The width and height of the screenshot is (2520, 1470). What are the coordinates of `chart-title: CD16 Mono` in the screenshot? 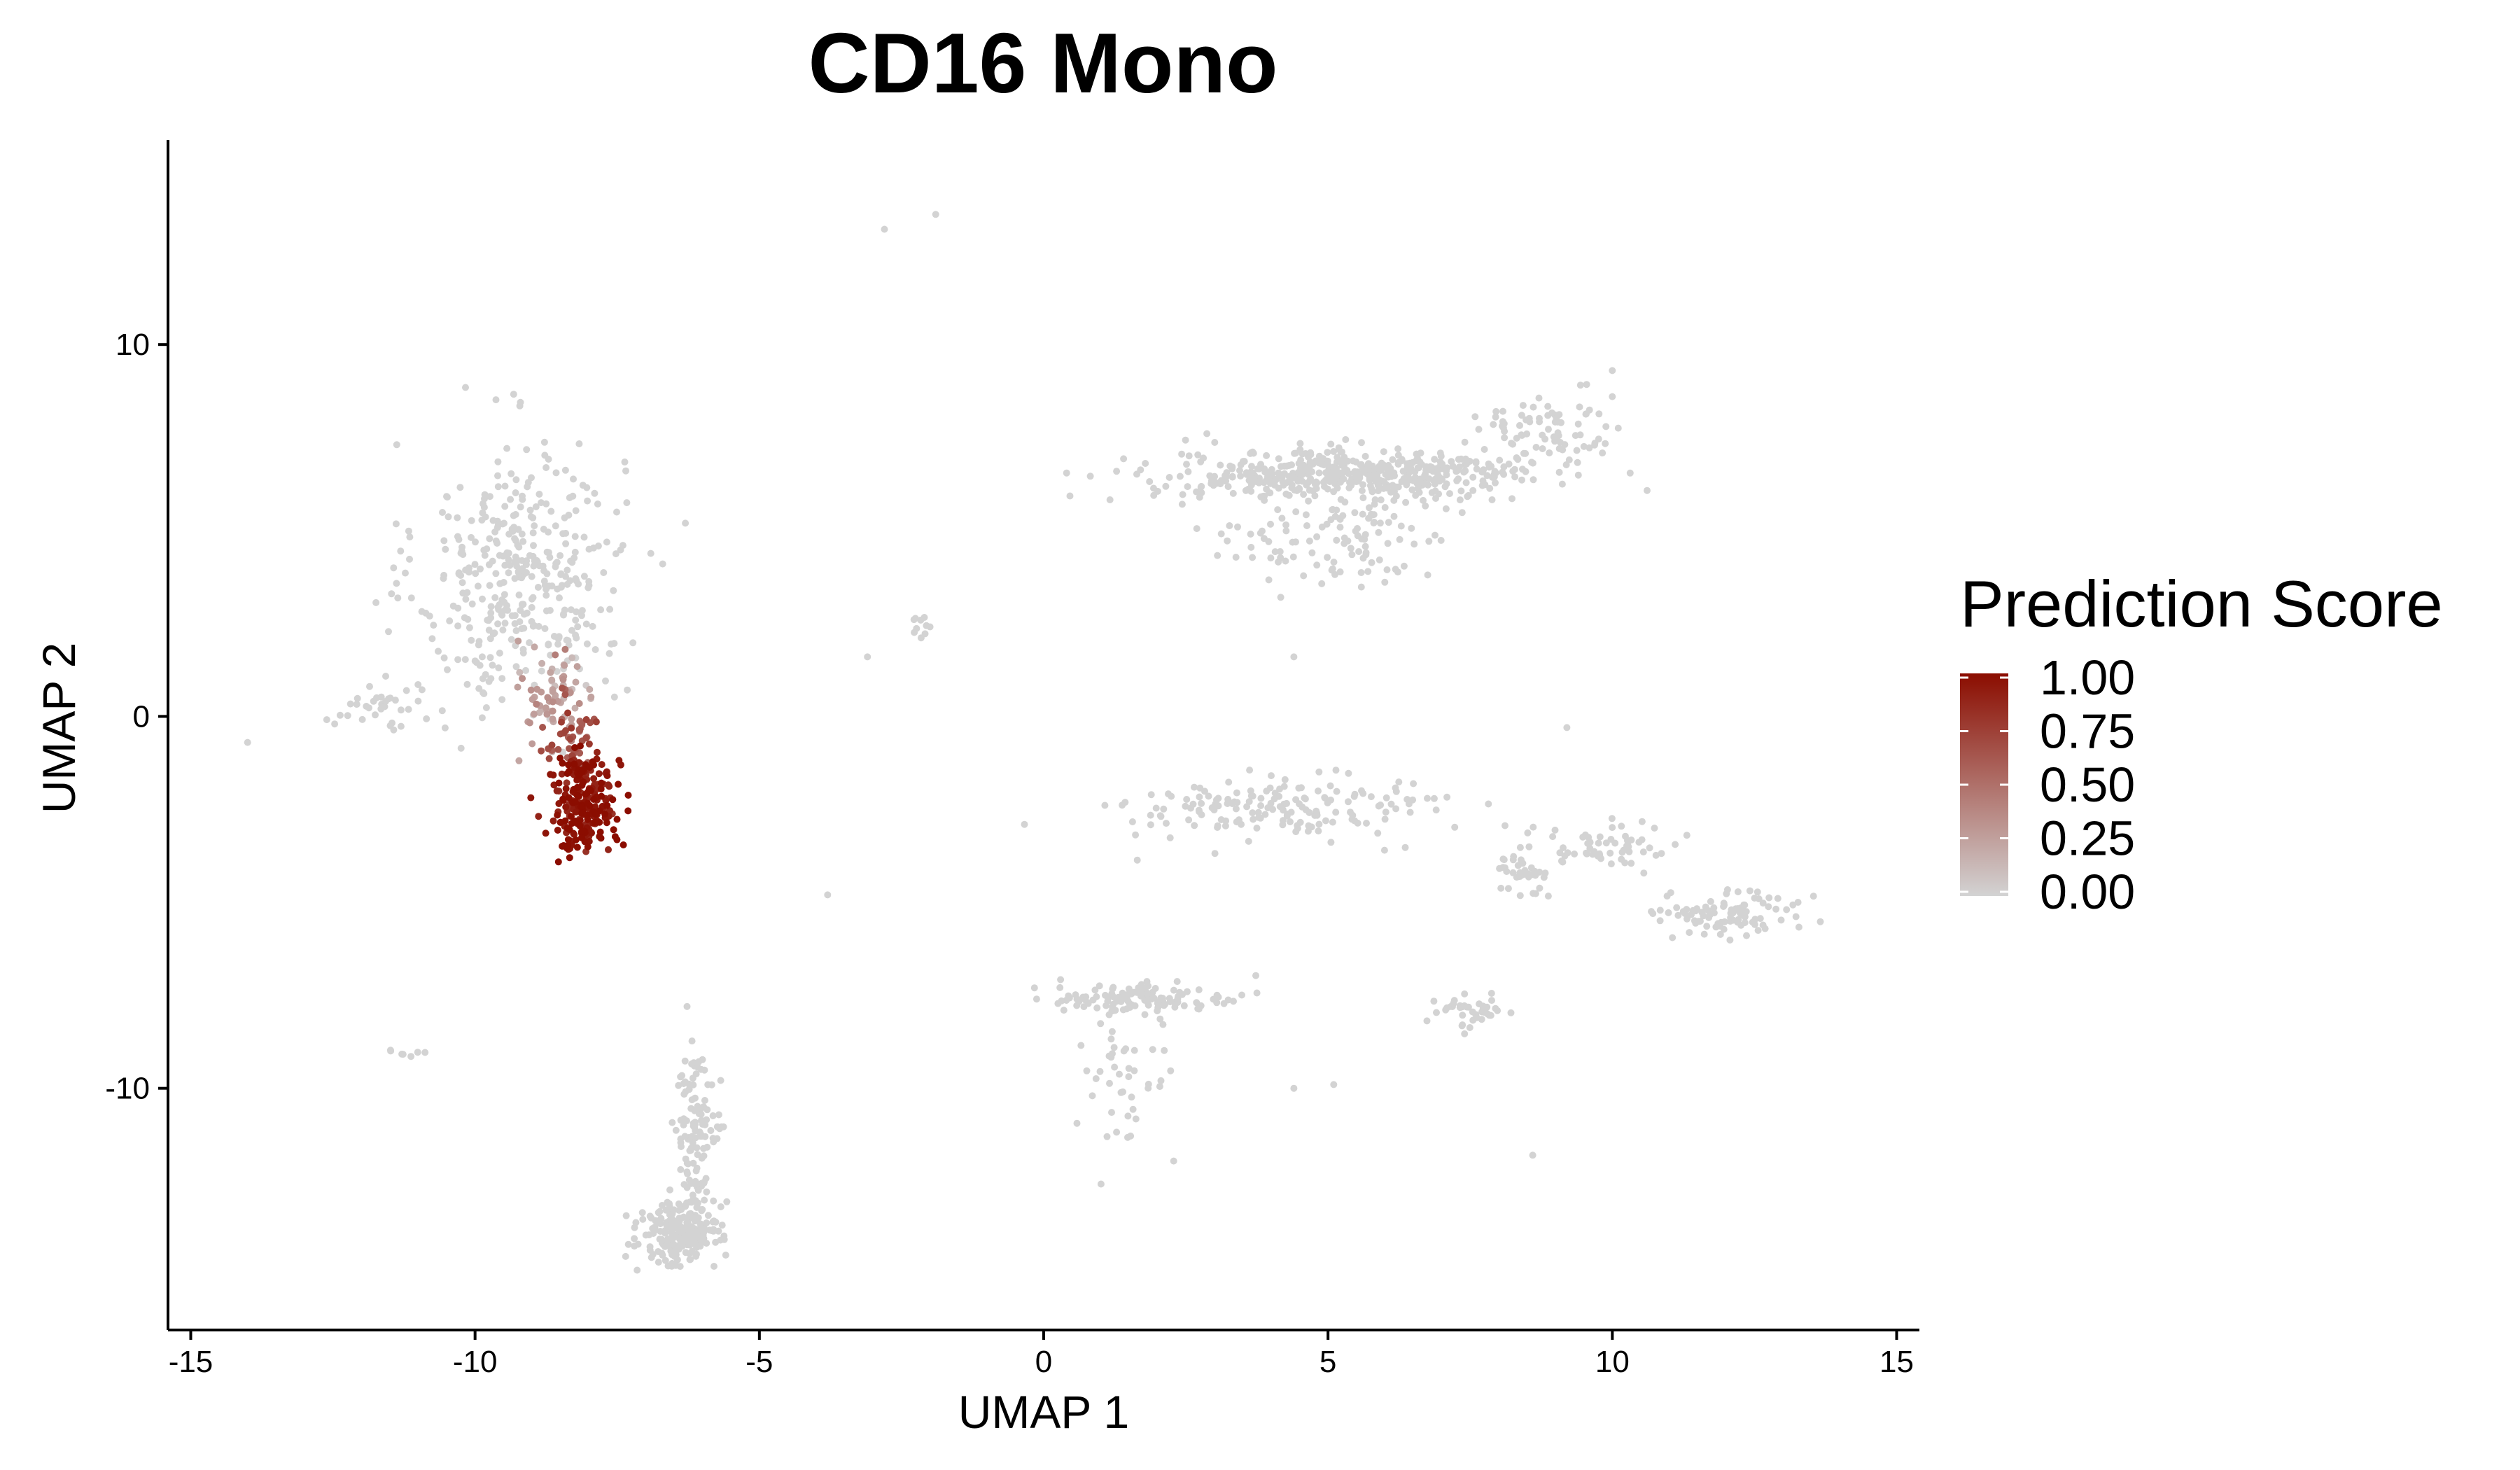 It's located at (1043, 63).